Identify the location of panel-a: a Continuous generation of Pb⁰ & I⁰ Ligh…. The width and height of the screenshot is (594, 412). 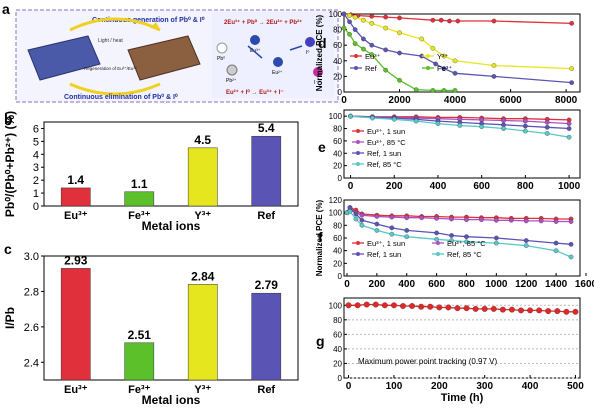
(170, 52).